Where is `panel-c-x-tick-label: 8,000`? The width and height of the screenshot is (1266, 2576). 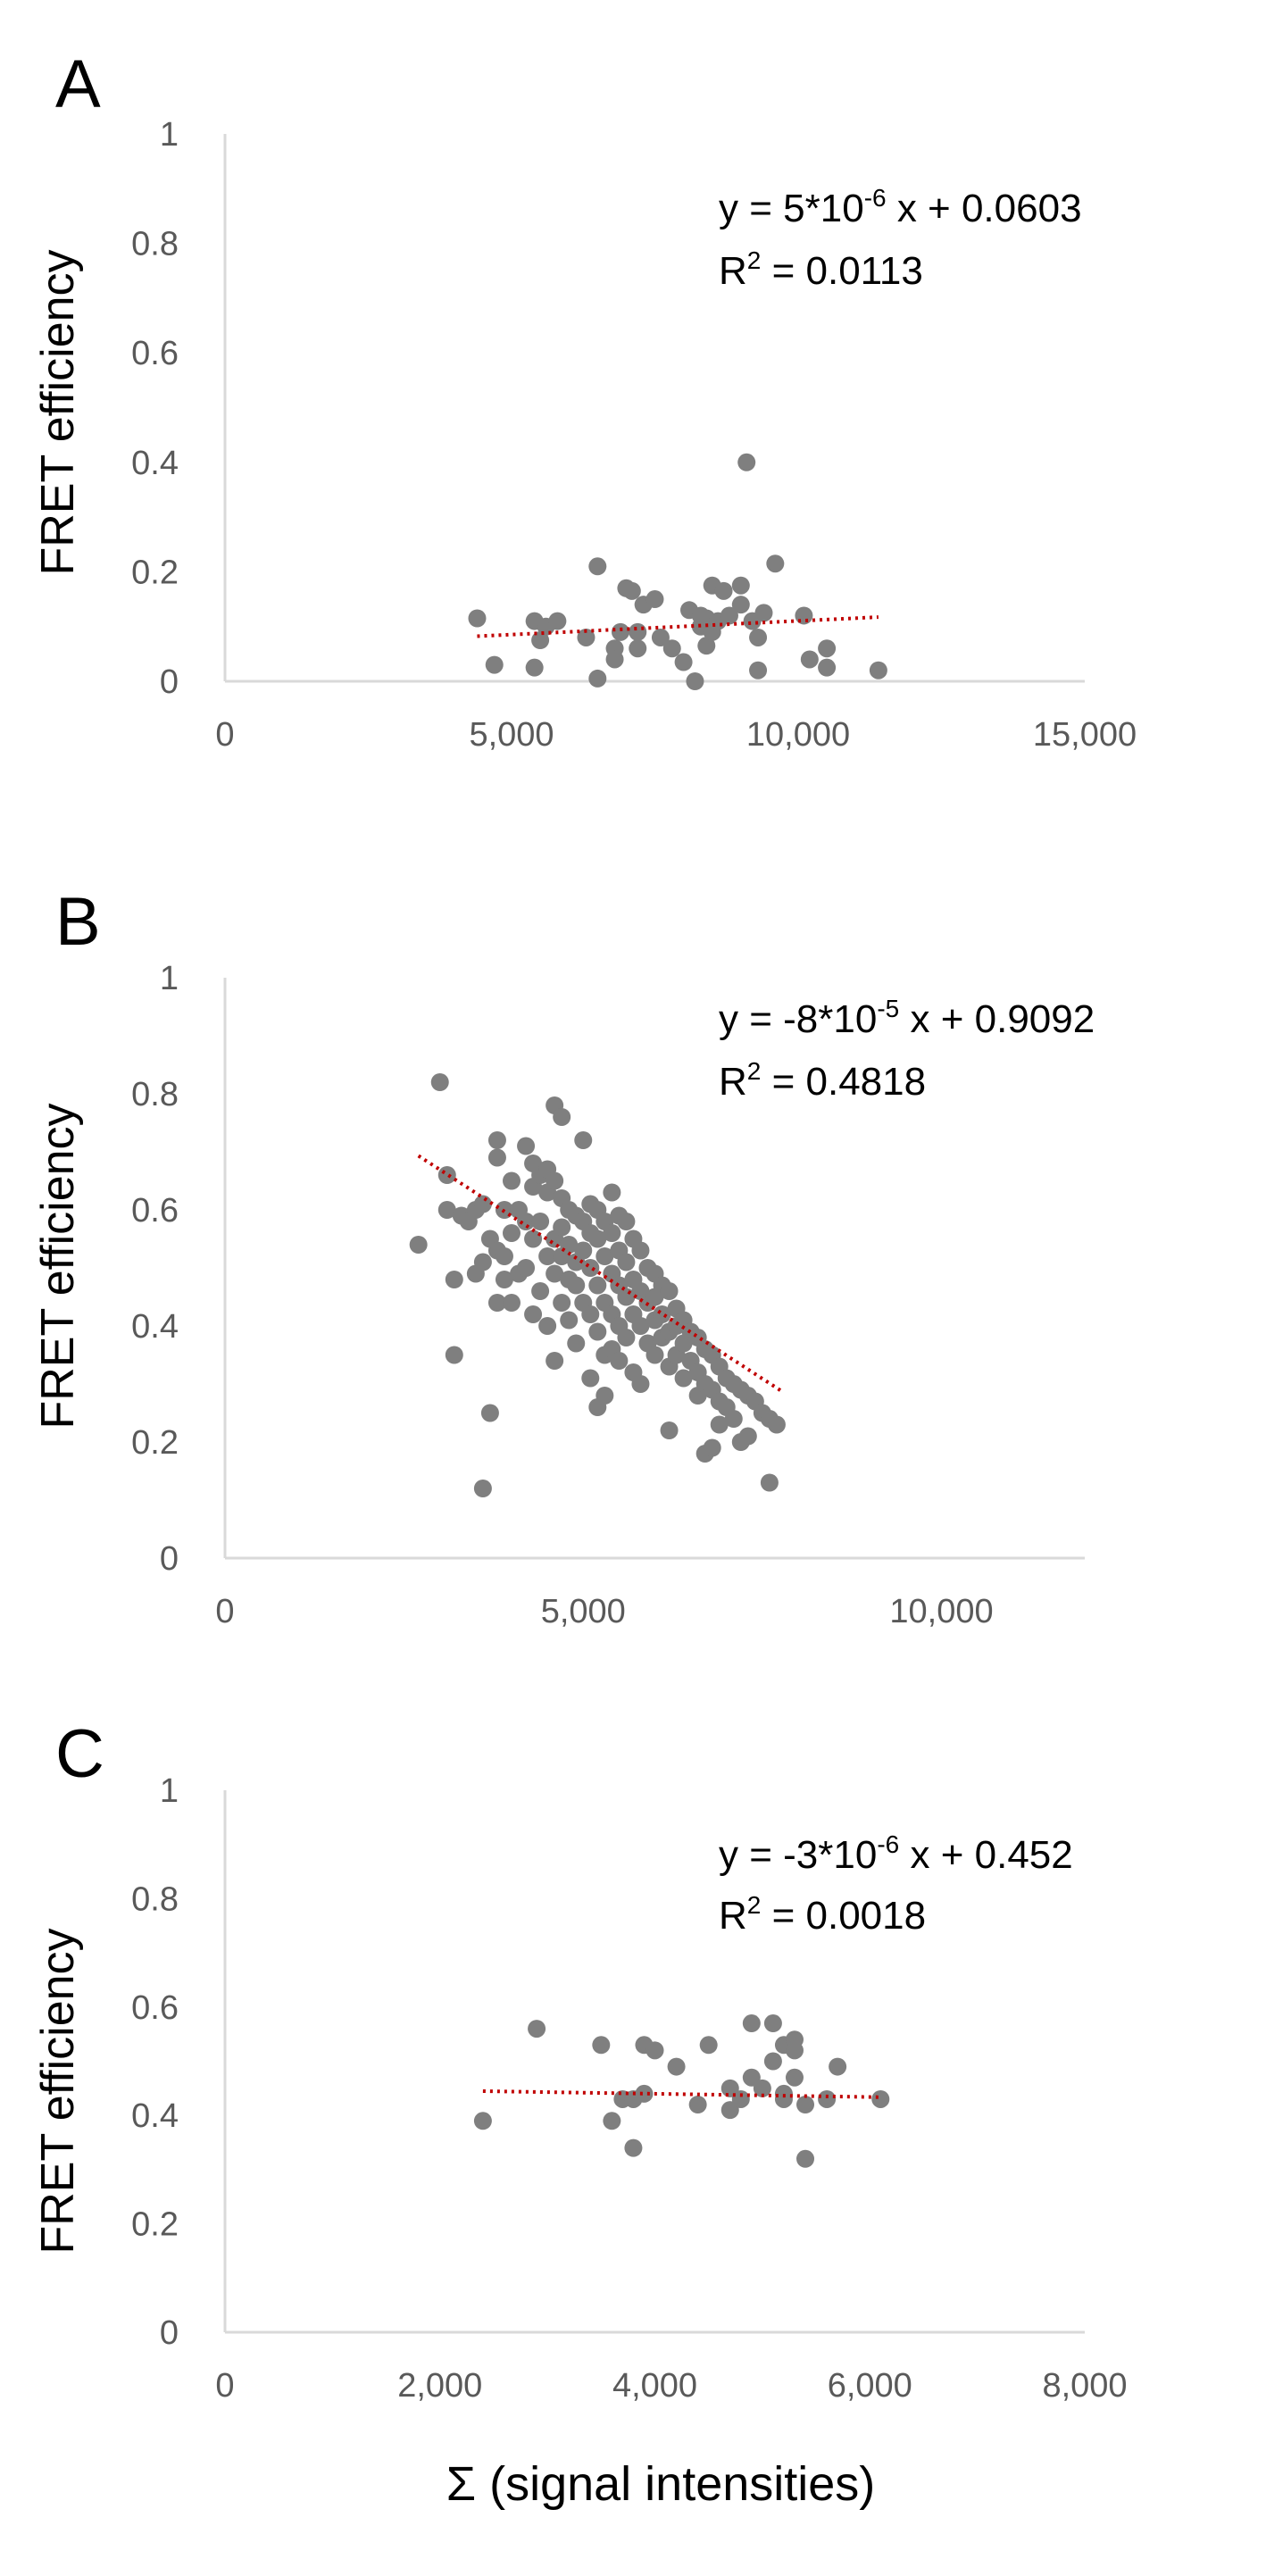 panel-c-x-tick-label: 8,000 is located at coordinates (1084, 2386).